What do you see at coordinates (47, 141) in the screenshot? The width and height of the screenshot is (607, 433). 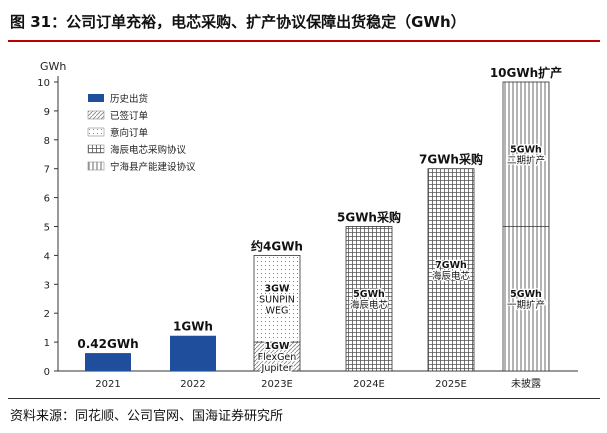 I see `y-tick-label: 8` at bounding box center [47, 141].